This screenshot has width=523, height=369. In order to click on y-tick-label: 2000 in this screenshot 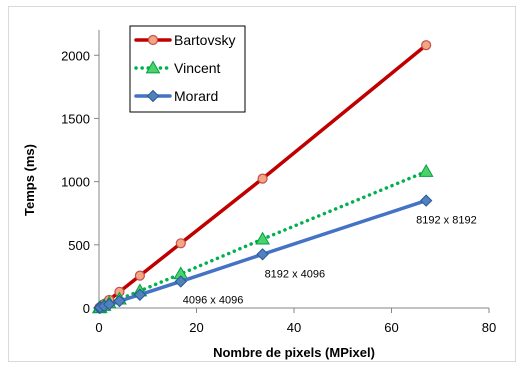, I will do `click(75, 55)`.